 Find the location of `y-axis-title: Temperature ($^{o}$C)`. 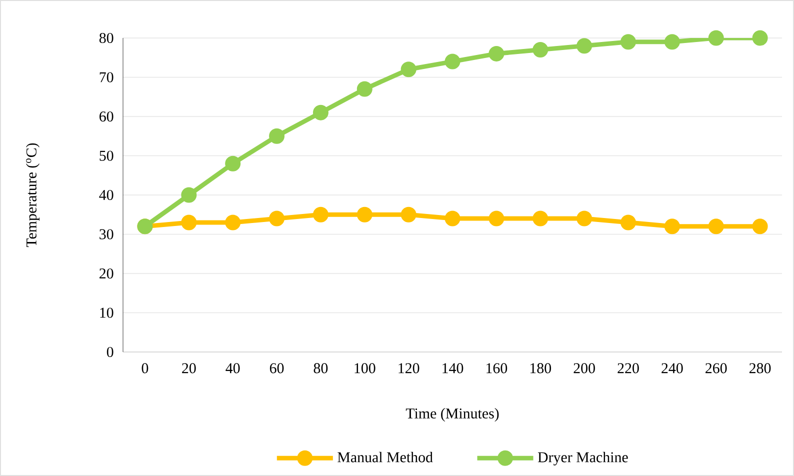

y-axis-title: Temperature ($^{o}$C) is located at coordinates (33, 195).